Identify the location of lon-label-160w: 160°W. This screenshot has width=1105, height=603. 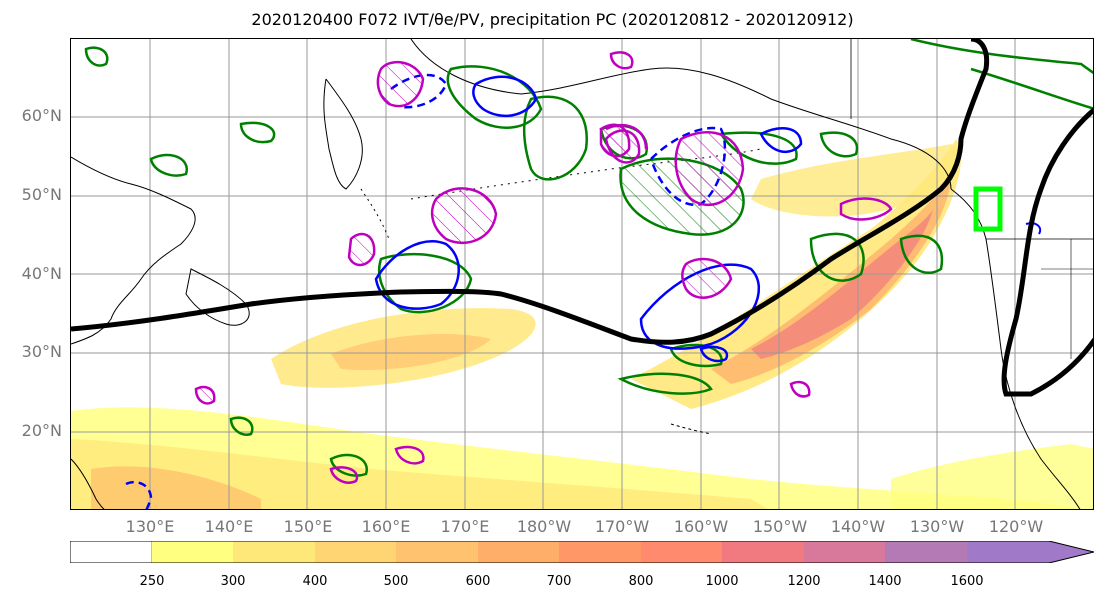
(701, 526).